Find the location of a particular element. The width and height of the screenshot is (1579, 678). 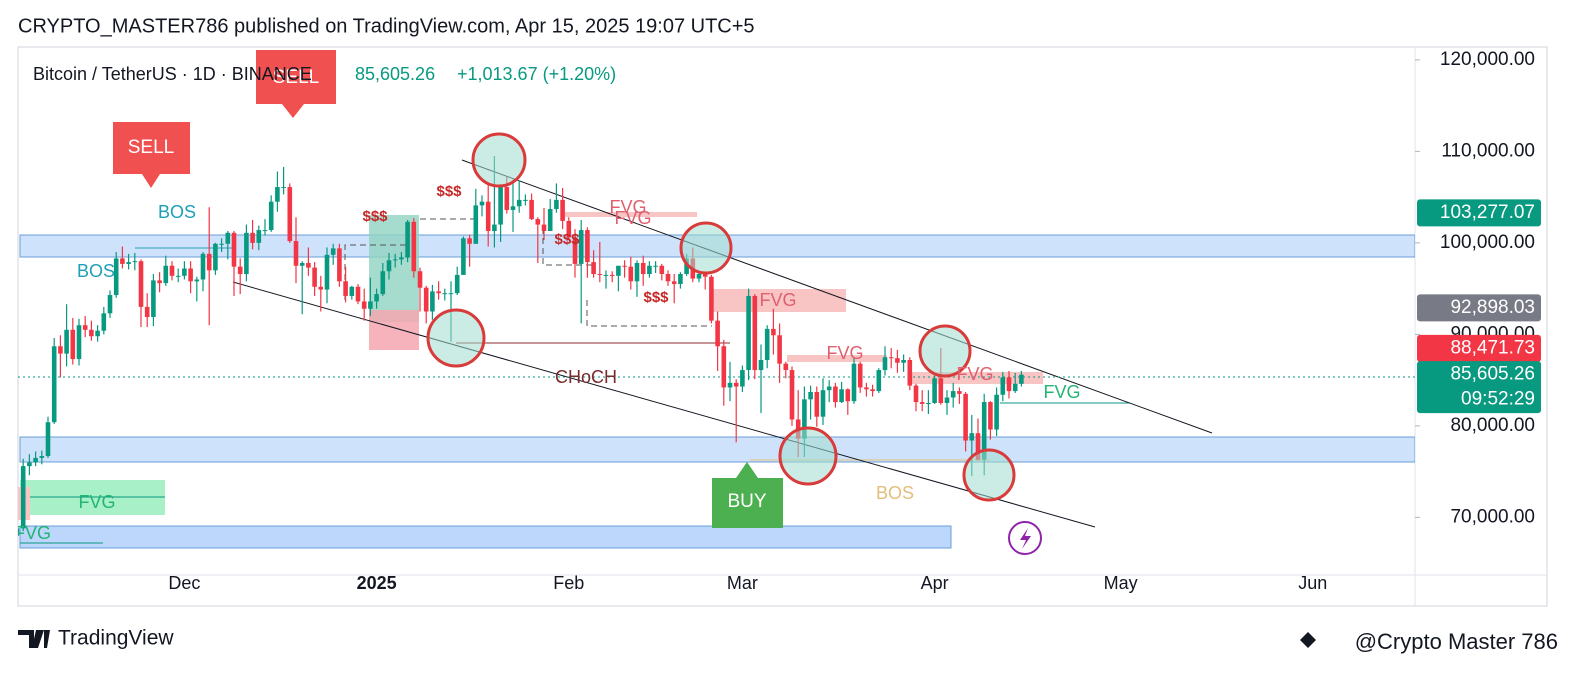

event-icon is located at coordinates (1025, 538).